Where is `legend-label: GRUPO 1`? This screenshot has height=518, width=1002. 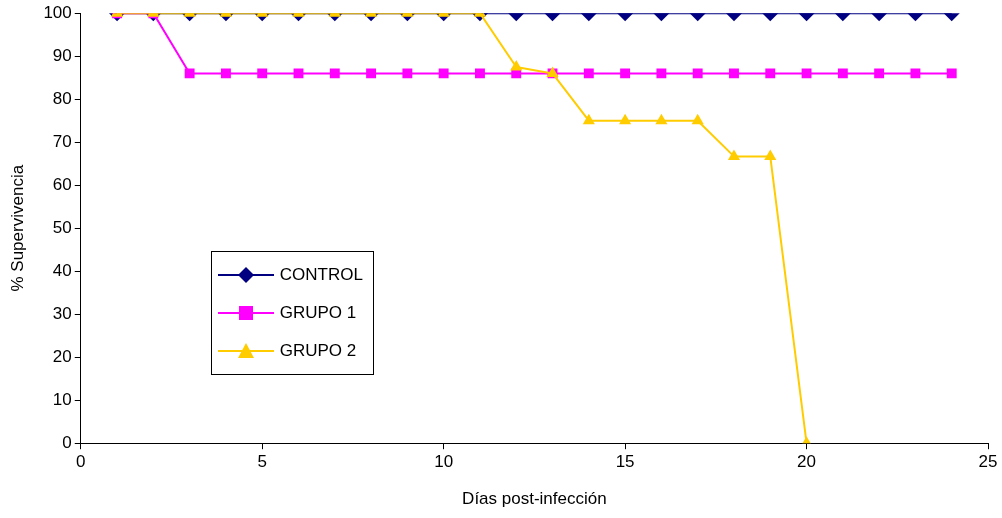 legend-label: GRUPO 1 is located at coordinates (318, 313).